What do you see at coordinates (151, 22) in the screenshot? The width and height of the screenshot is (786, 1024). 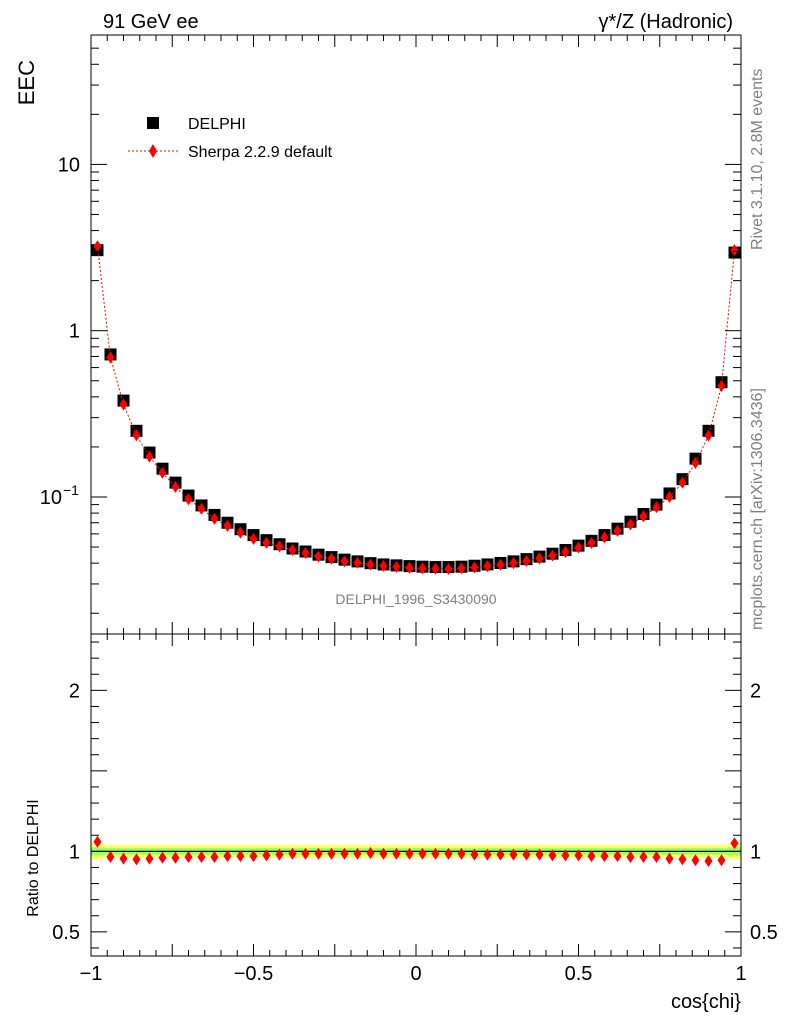 I see `header-left: 91 GeV ee` at bounding box center [151, 22].